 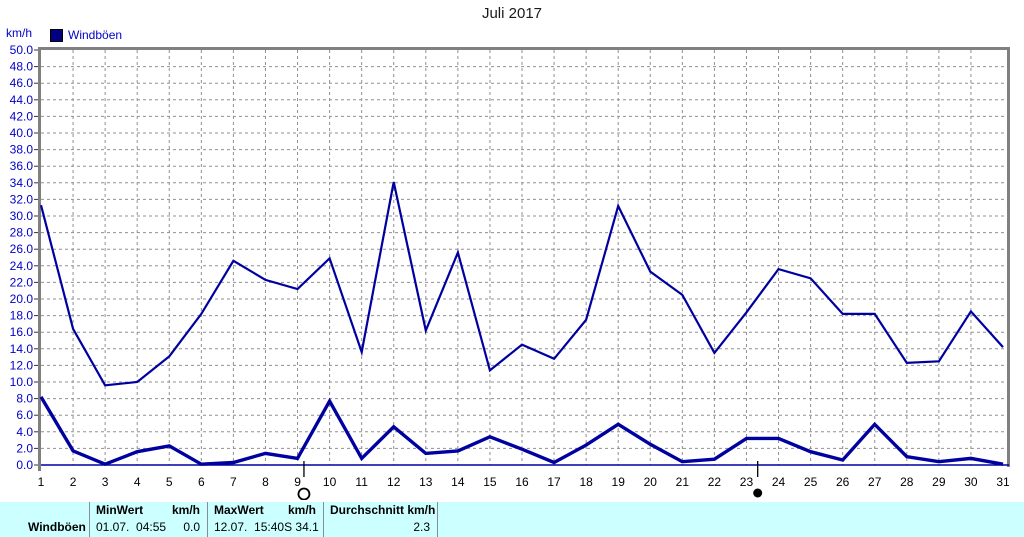 What do you see at coordinates (939, 482) in the screenshot?
I see `x-tick-label: 29` at bounding box center [939, 482].